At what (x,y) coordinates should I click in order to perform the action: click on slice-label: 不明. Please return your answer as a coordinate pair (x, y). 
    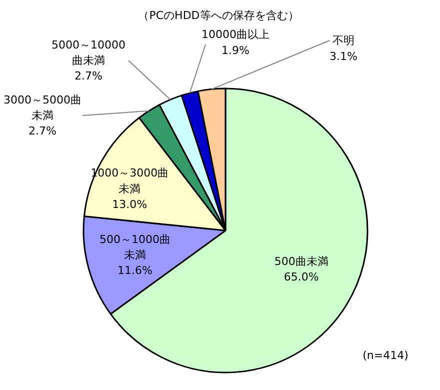
    Looking at the image, I should click on (343, 41).